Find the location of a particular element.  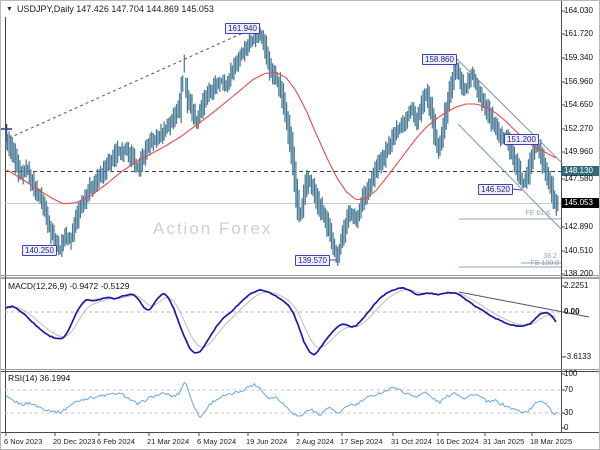

time-axis-label: 18 Mar 2025 is located at coordinates (551, 441).